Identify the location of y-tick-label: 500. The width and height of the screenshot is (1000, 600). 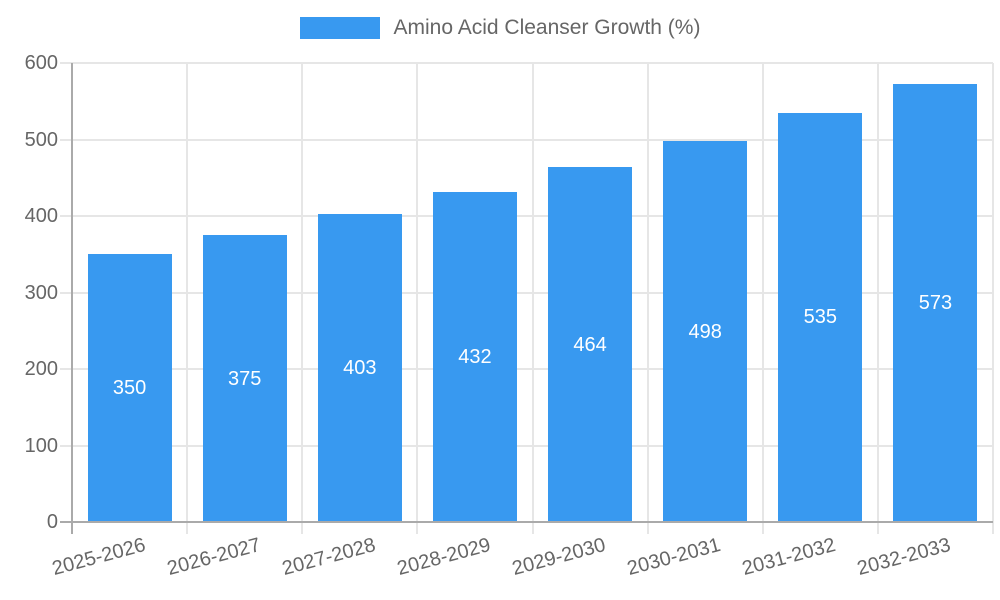
(41, 139).